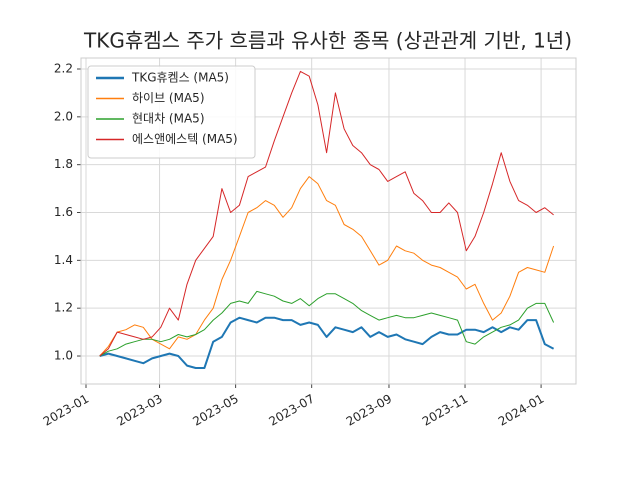 Image resolution: width=640 pixels, height=480 pixels. Describe the element at coordinates (327, 41) in the screenshot. I see `chart-title: TKG휴켐스 주가 흐름과 유사한 종목 (상관관계 기반, 1년)` at that location.